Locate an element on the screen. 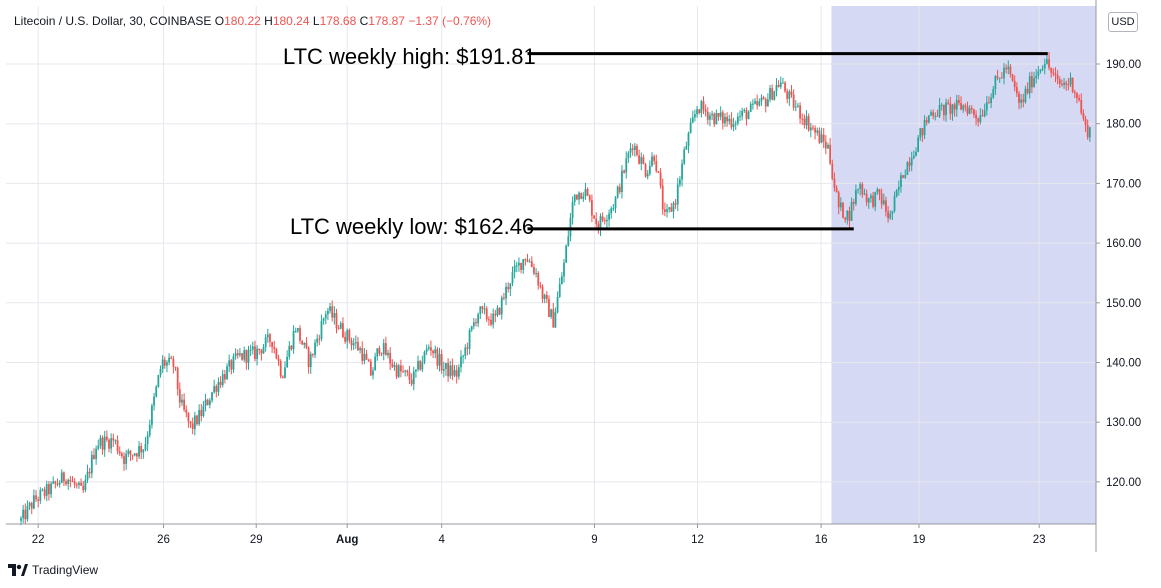 This screenshot has width=1161, height=588. brand-label: TradingView is located at coordinates (65, 570).